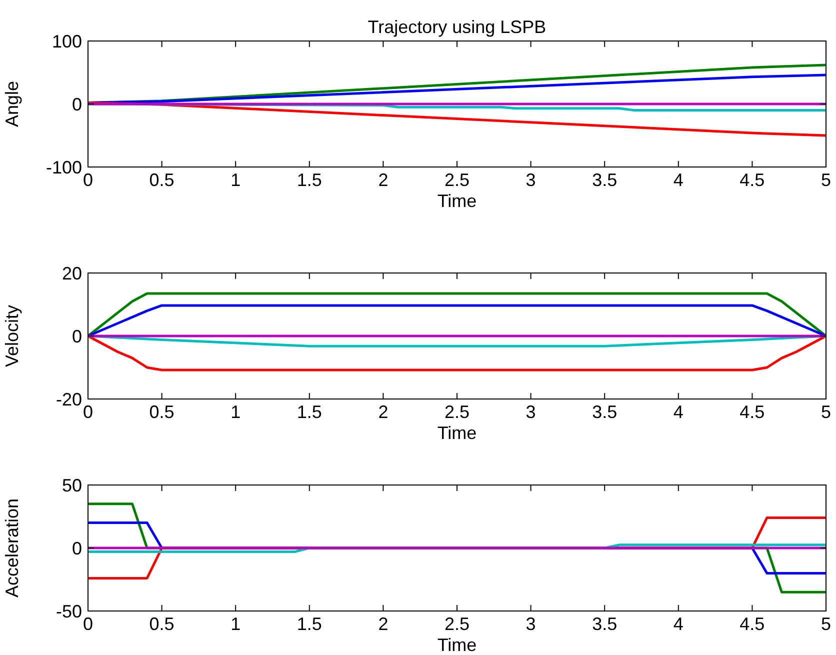 Image resolution: width=836 pixels, height=655 pixels. Describe the element at coordinates (457, 353) in the screenshot. I see `line-series` at that location.